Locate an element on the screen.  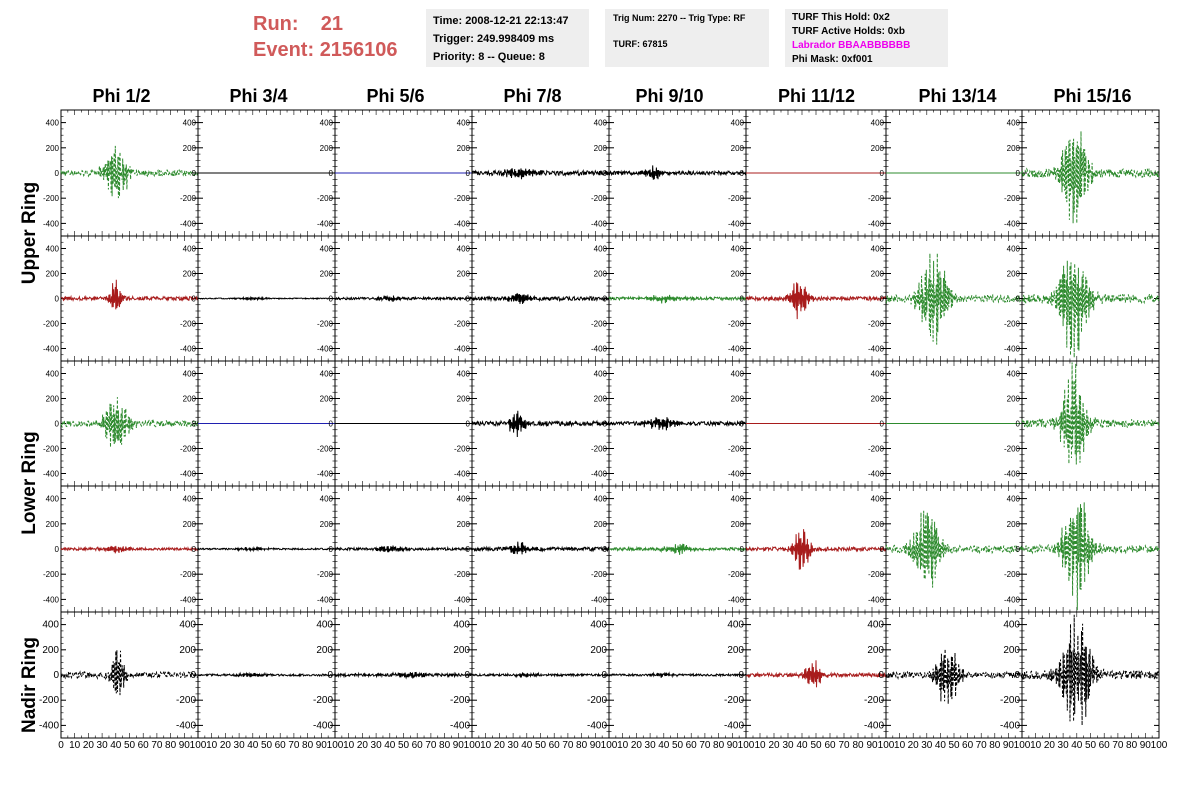
column-header-phi-5-6: Phi 5/6 is located at coordinates (395, 96).